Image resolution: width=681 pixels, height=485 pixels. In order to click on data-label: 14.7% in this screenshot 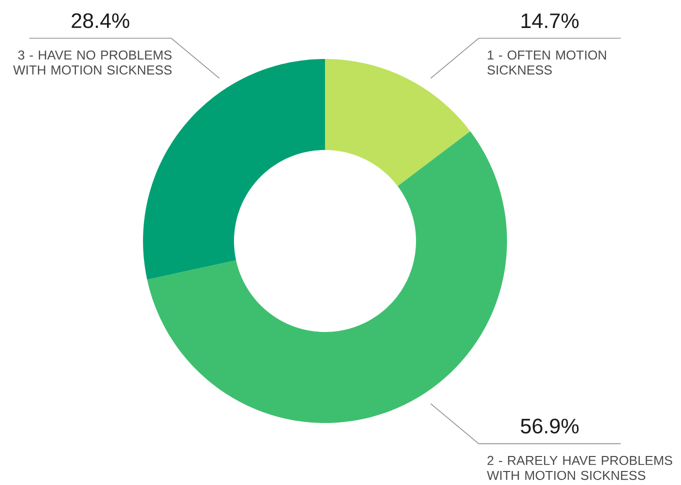, I will do `click(550, 20)`.